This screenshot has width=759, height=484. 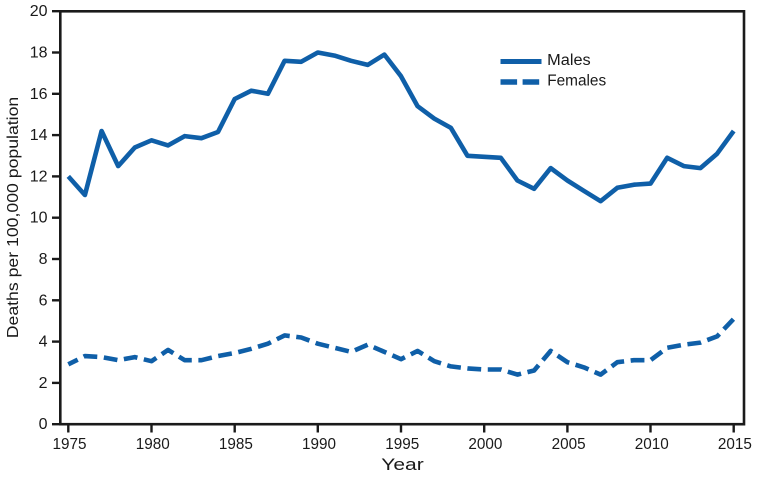 I want to click on svg-text: 2000, so click(x=485, y=444).